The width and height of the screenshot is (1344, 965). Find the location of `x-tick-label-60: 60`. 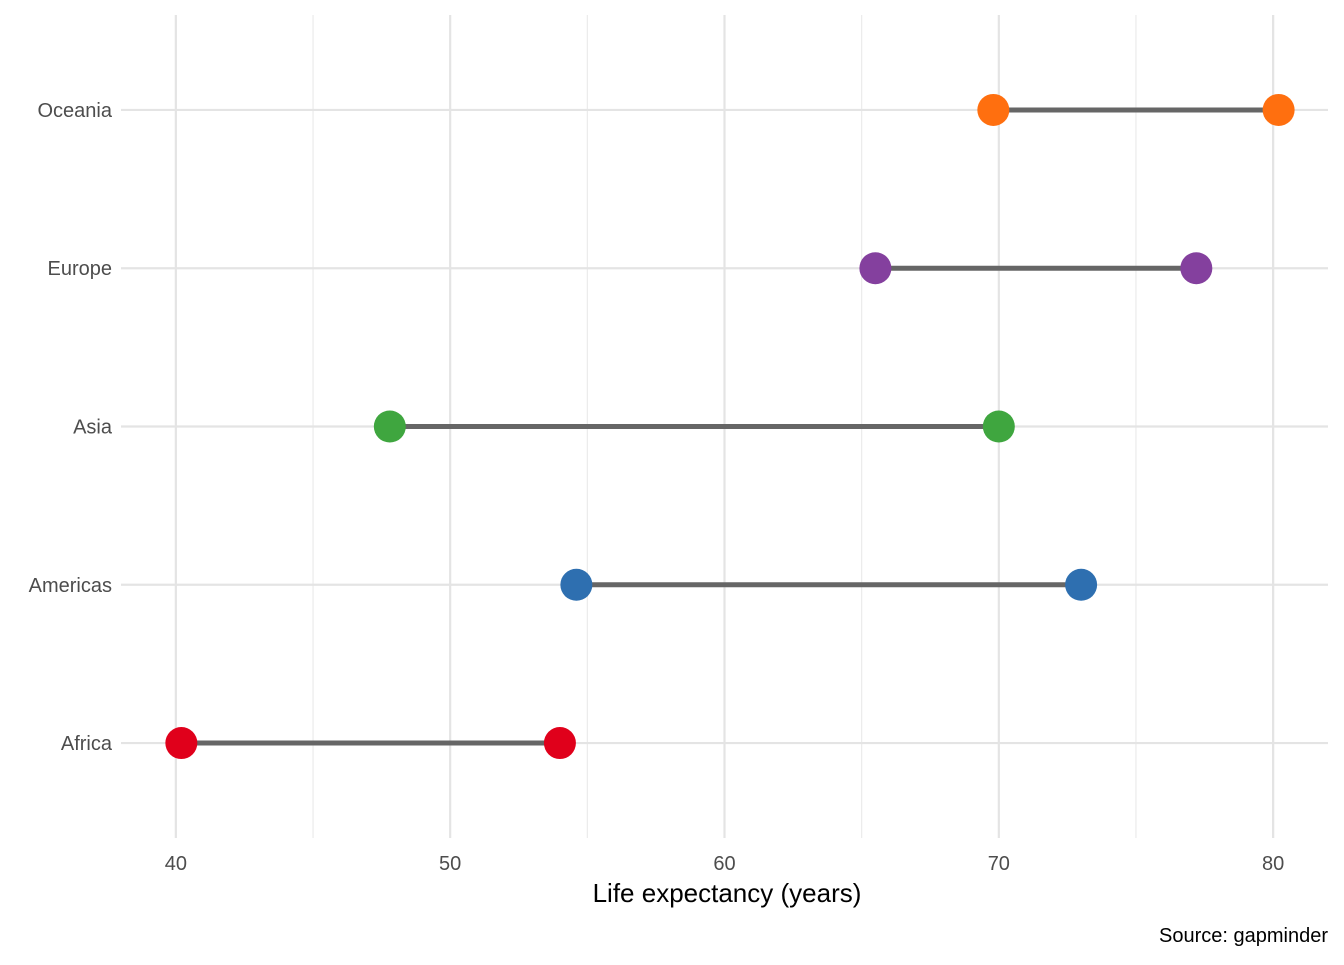

x-tick-label-60: 60 is located at coordinates (724, 864).